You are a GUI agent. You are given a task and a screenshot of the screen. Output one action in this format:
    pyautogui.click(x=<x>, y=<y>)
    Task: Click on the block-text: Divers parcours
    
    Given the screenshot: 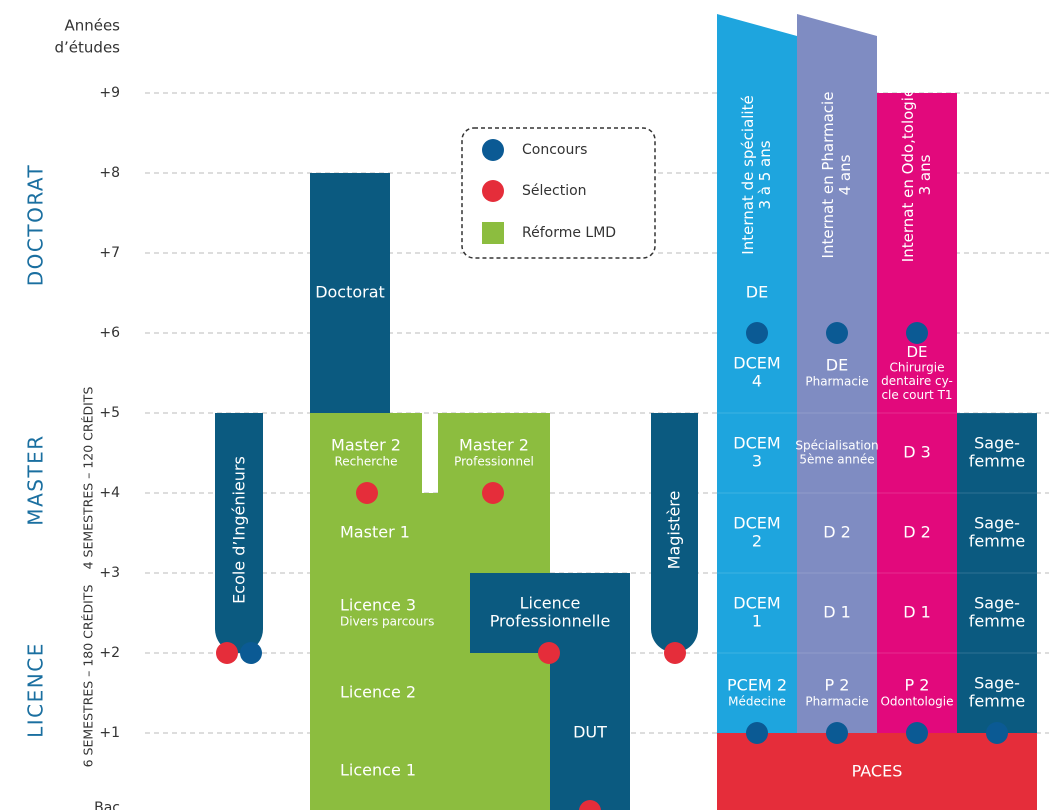 What is the action you would take?
    pyautogui.click(x=387, y=622)
    